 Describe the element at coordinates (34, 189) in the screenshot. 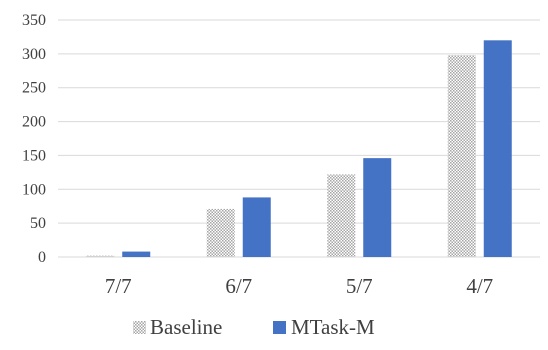

I see `y-tick-label: 100` at that location.